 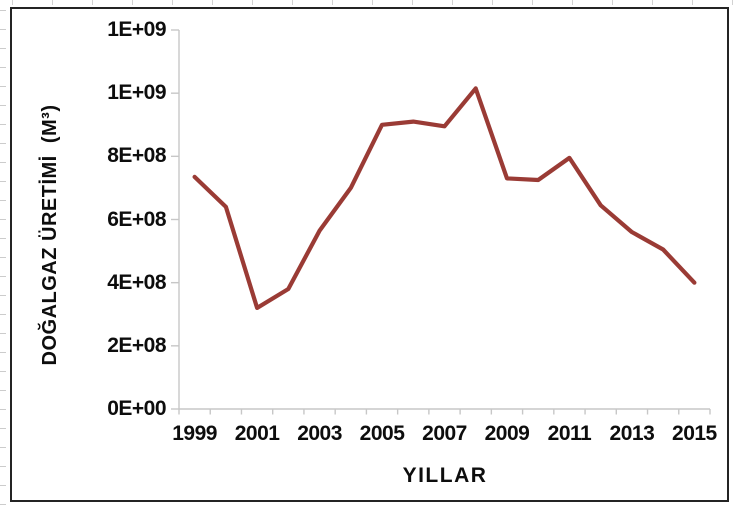 What do you see at coordinates (136, 282) in the screenshot?
I see `y-tick-label: 4E+08` at bounding box center [136, 282].